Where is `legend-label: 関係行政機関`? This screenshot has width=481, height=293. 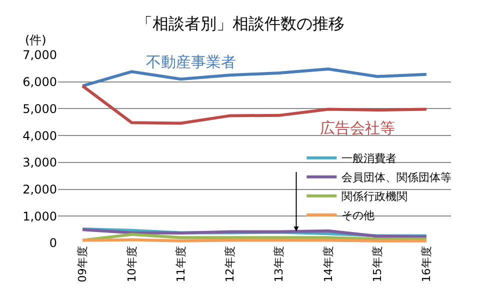 legend-label: 関係行政機関 is located at coordinates (375, 197).